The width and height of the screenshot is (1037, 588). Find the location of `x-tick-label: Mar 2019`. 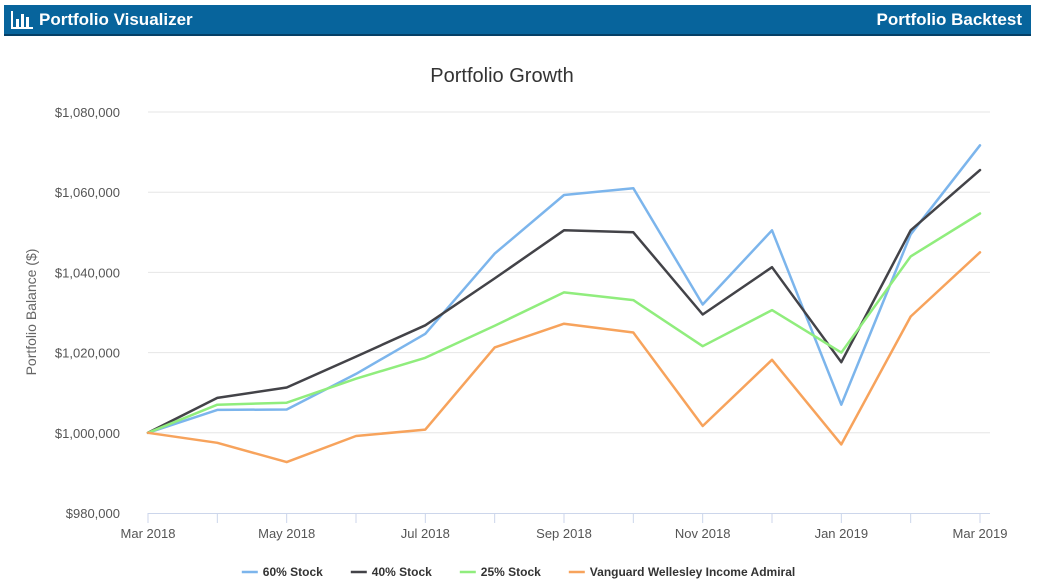

x-tick-label: Mar 2019 is located at coordinates (980, 533).